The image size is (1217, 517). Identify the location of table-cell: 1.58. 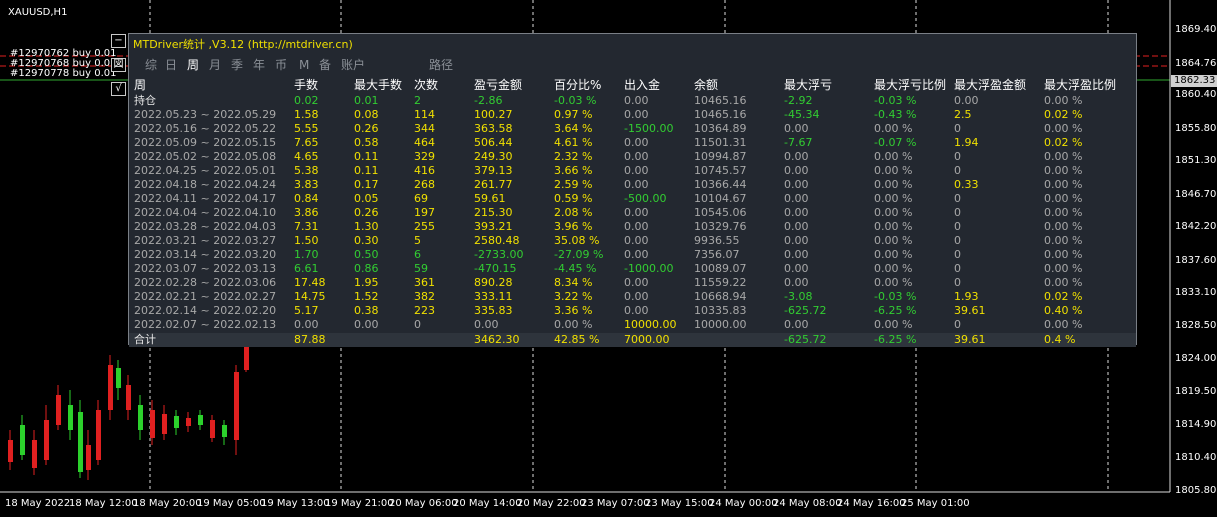
(306, 114).